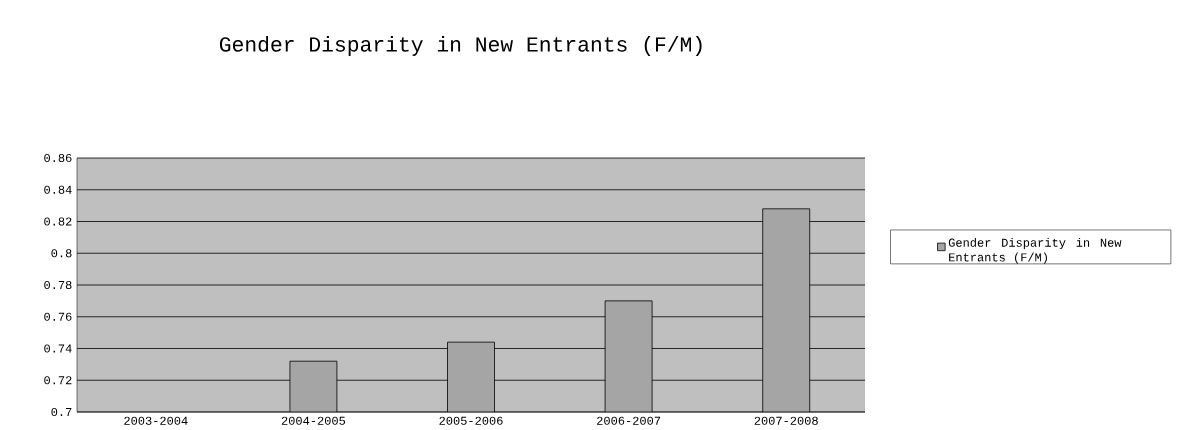 The height and width of the screenshot is (430, 1198). I want to click on x-tick-label: 2007-2008, so click(786, 420).